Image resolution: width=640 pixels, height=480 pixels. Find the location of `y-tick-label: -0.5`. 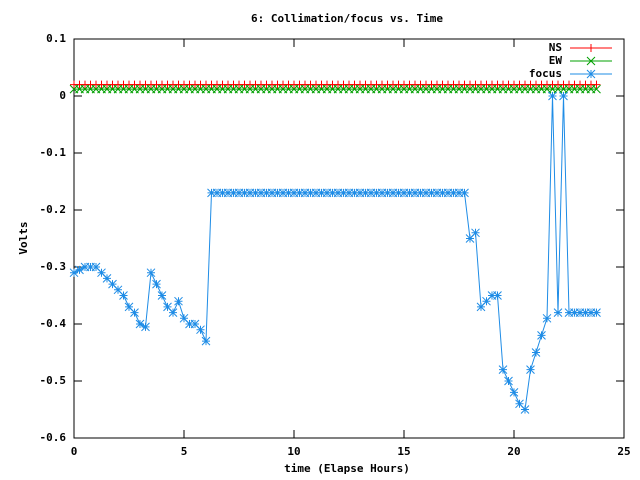

y-tick-label: -0.5 is located at coordinates (53, 380).